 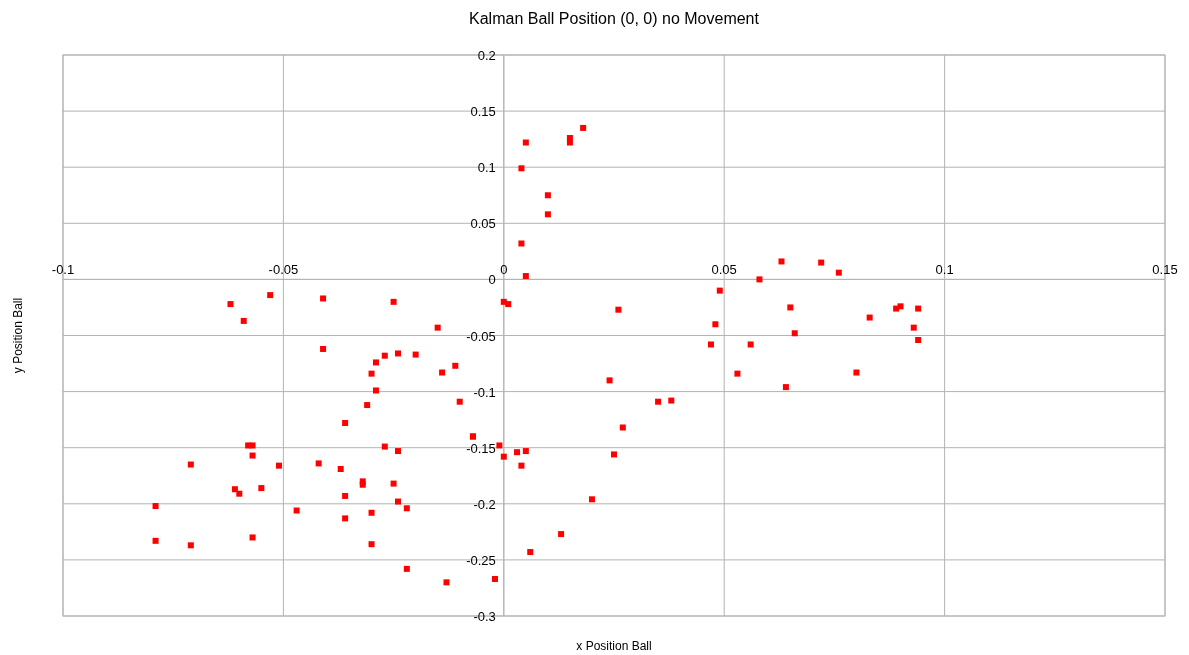 What do you see at coordinates (484, 504) in the screenshot?
I see `y-tick-label: -0.2` at bounding box center [484, 504].